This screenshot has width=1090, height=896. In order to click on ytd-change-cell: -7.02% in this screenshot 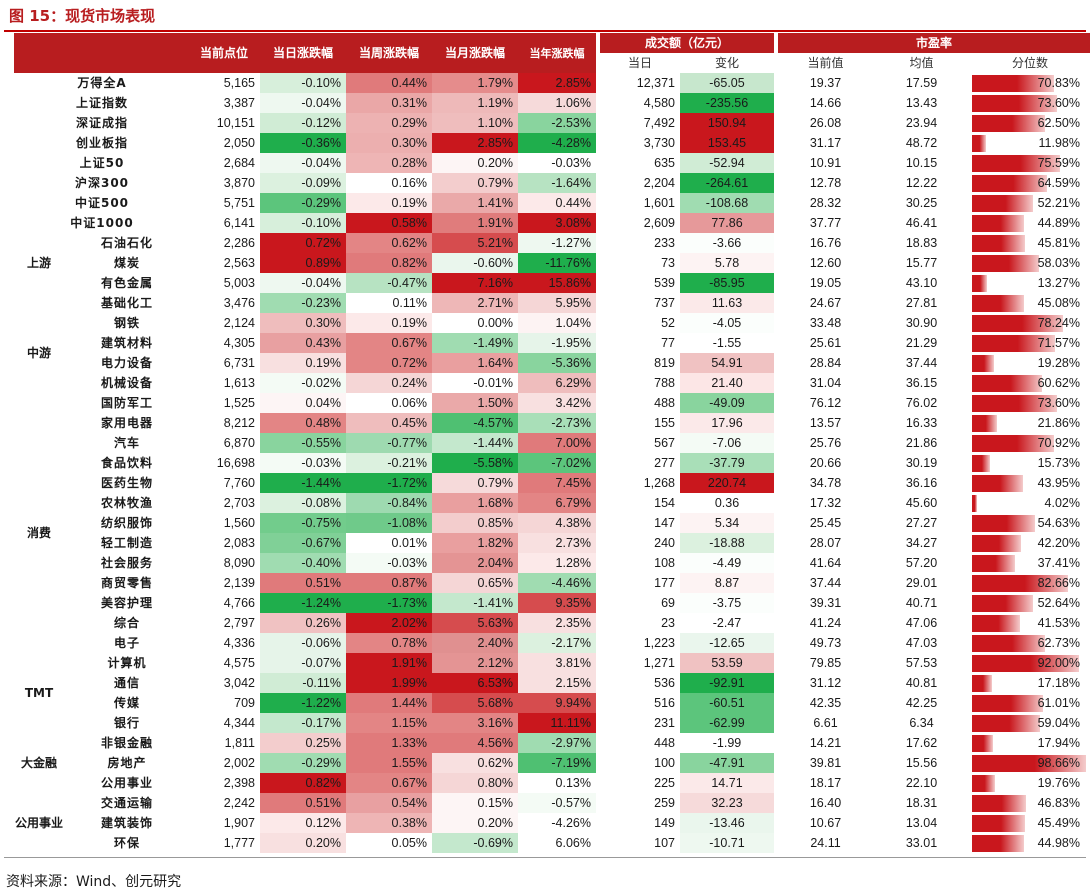, I will do `click(558, 463)`.